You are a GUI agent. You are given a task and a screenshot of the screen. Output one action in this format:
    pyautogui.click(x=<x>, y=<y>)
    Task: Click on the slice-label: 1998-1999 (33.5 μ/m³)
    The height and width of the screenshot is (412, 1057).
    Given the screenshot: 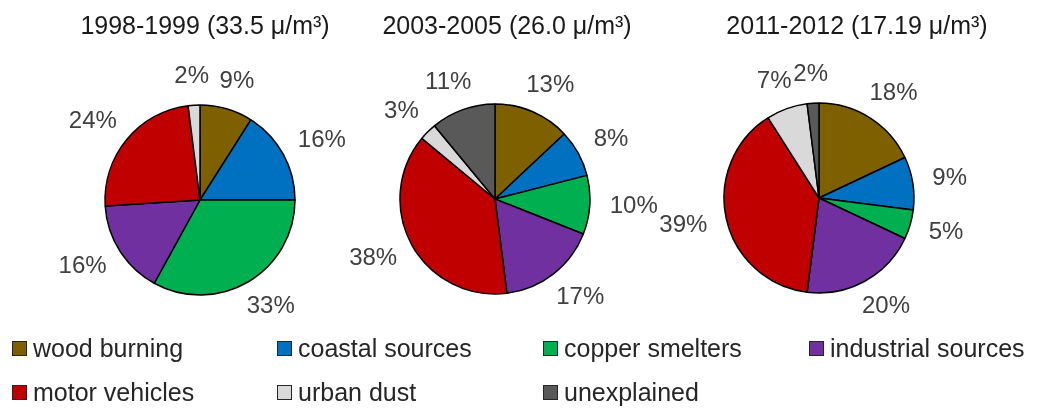 What is the action you would take?
    pyautogui.click(x=205, y=24)
    